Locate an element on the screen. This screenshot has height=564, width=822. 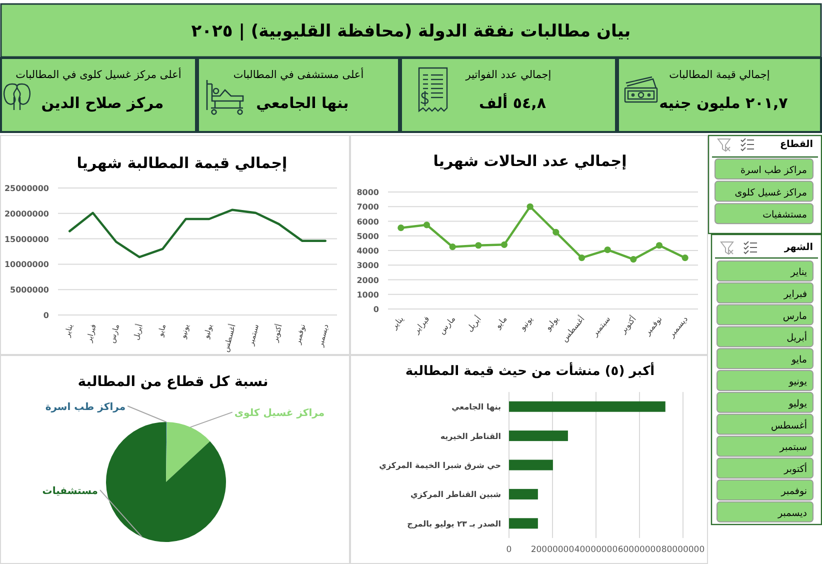
x-tick-label: أبريل is located at coordinates (473, 324).